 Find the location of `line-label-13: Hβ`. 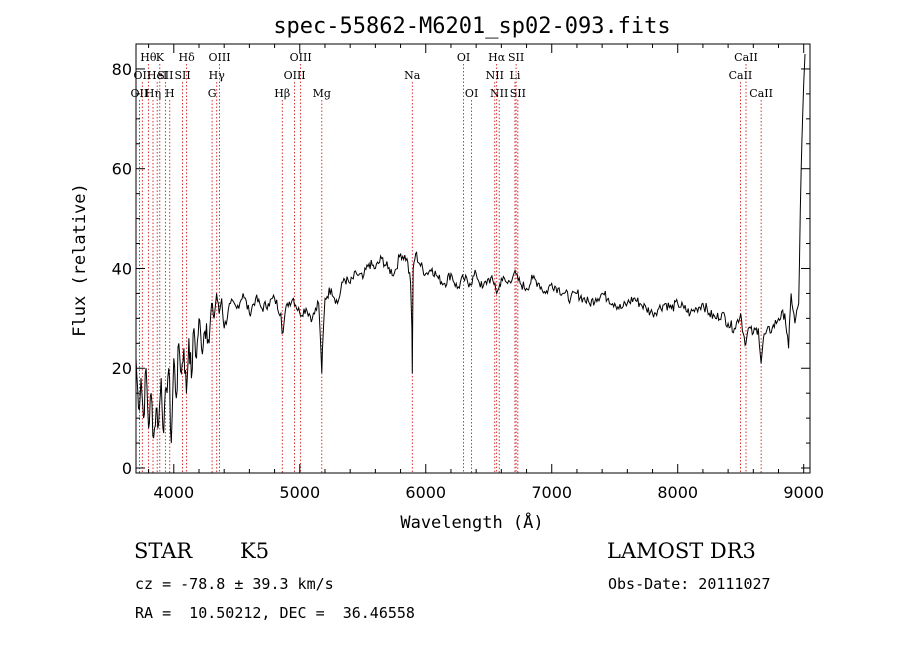

line-label-13: Hβ is located at coordinates (282, 93).